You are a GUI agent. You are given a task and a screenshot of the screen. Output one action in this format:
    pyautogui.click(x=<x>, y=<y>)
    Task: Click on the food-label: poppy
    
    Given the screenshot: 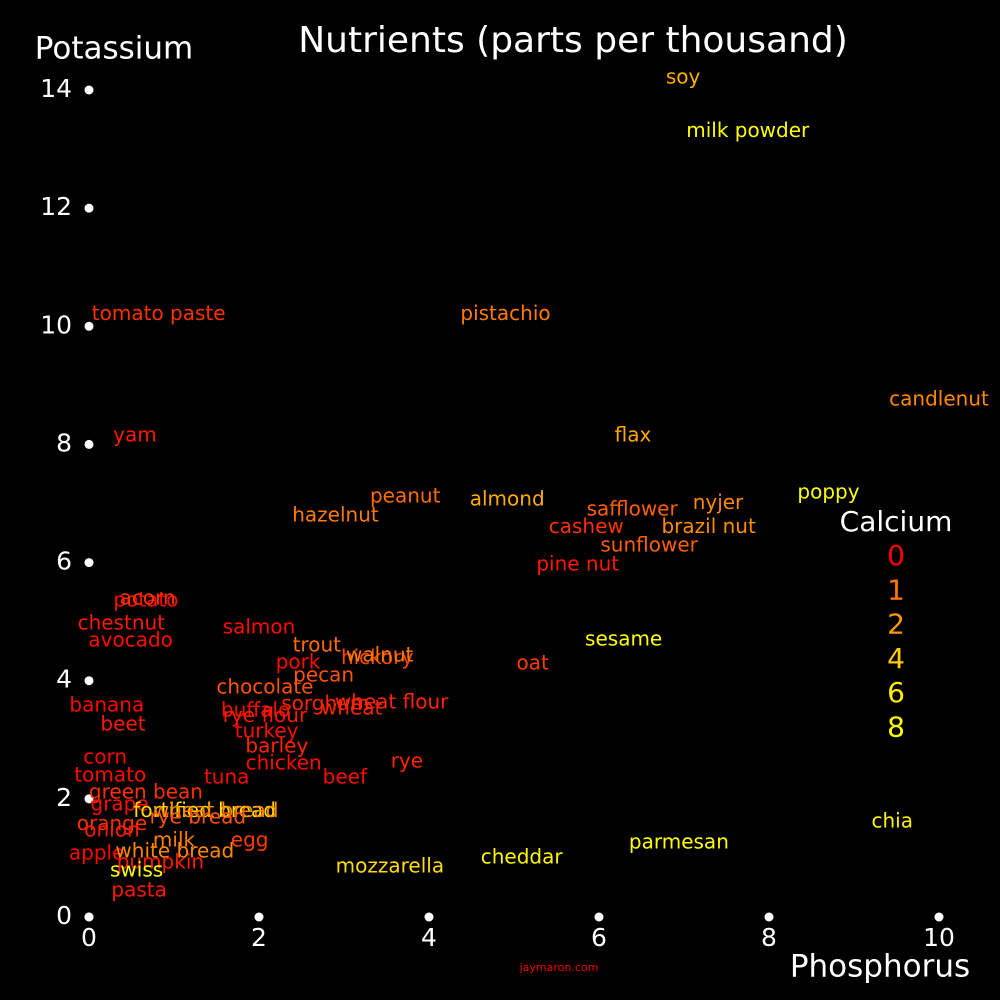 What is the action you would take?
    pyautogui.click(x=828, y=491)
    